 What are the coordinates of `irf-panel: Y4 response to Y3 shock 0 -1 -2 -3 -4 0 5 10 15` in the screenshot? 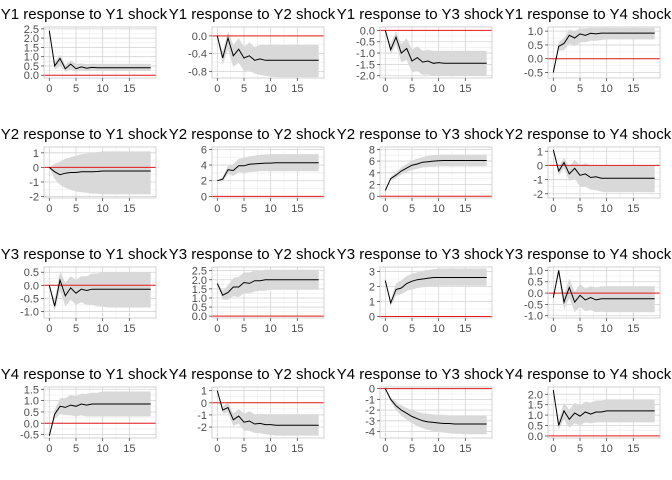 It's located at (420, 420).